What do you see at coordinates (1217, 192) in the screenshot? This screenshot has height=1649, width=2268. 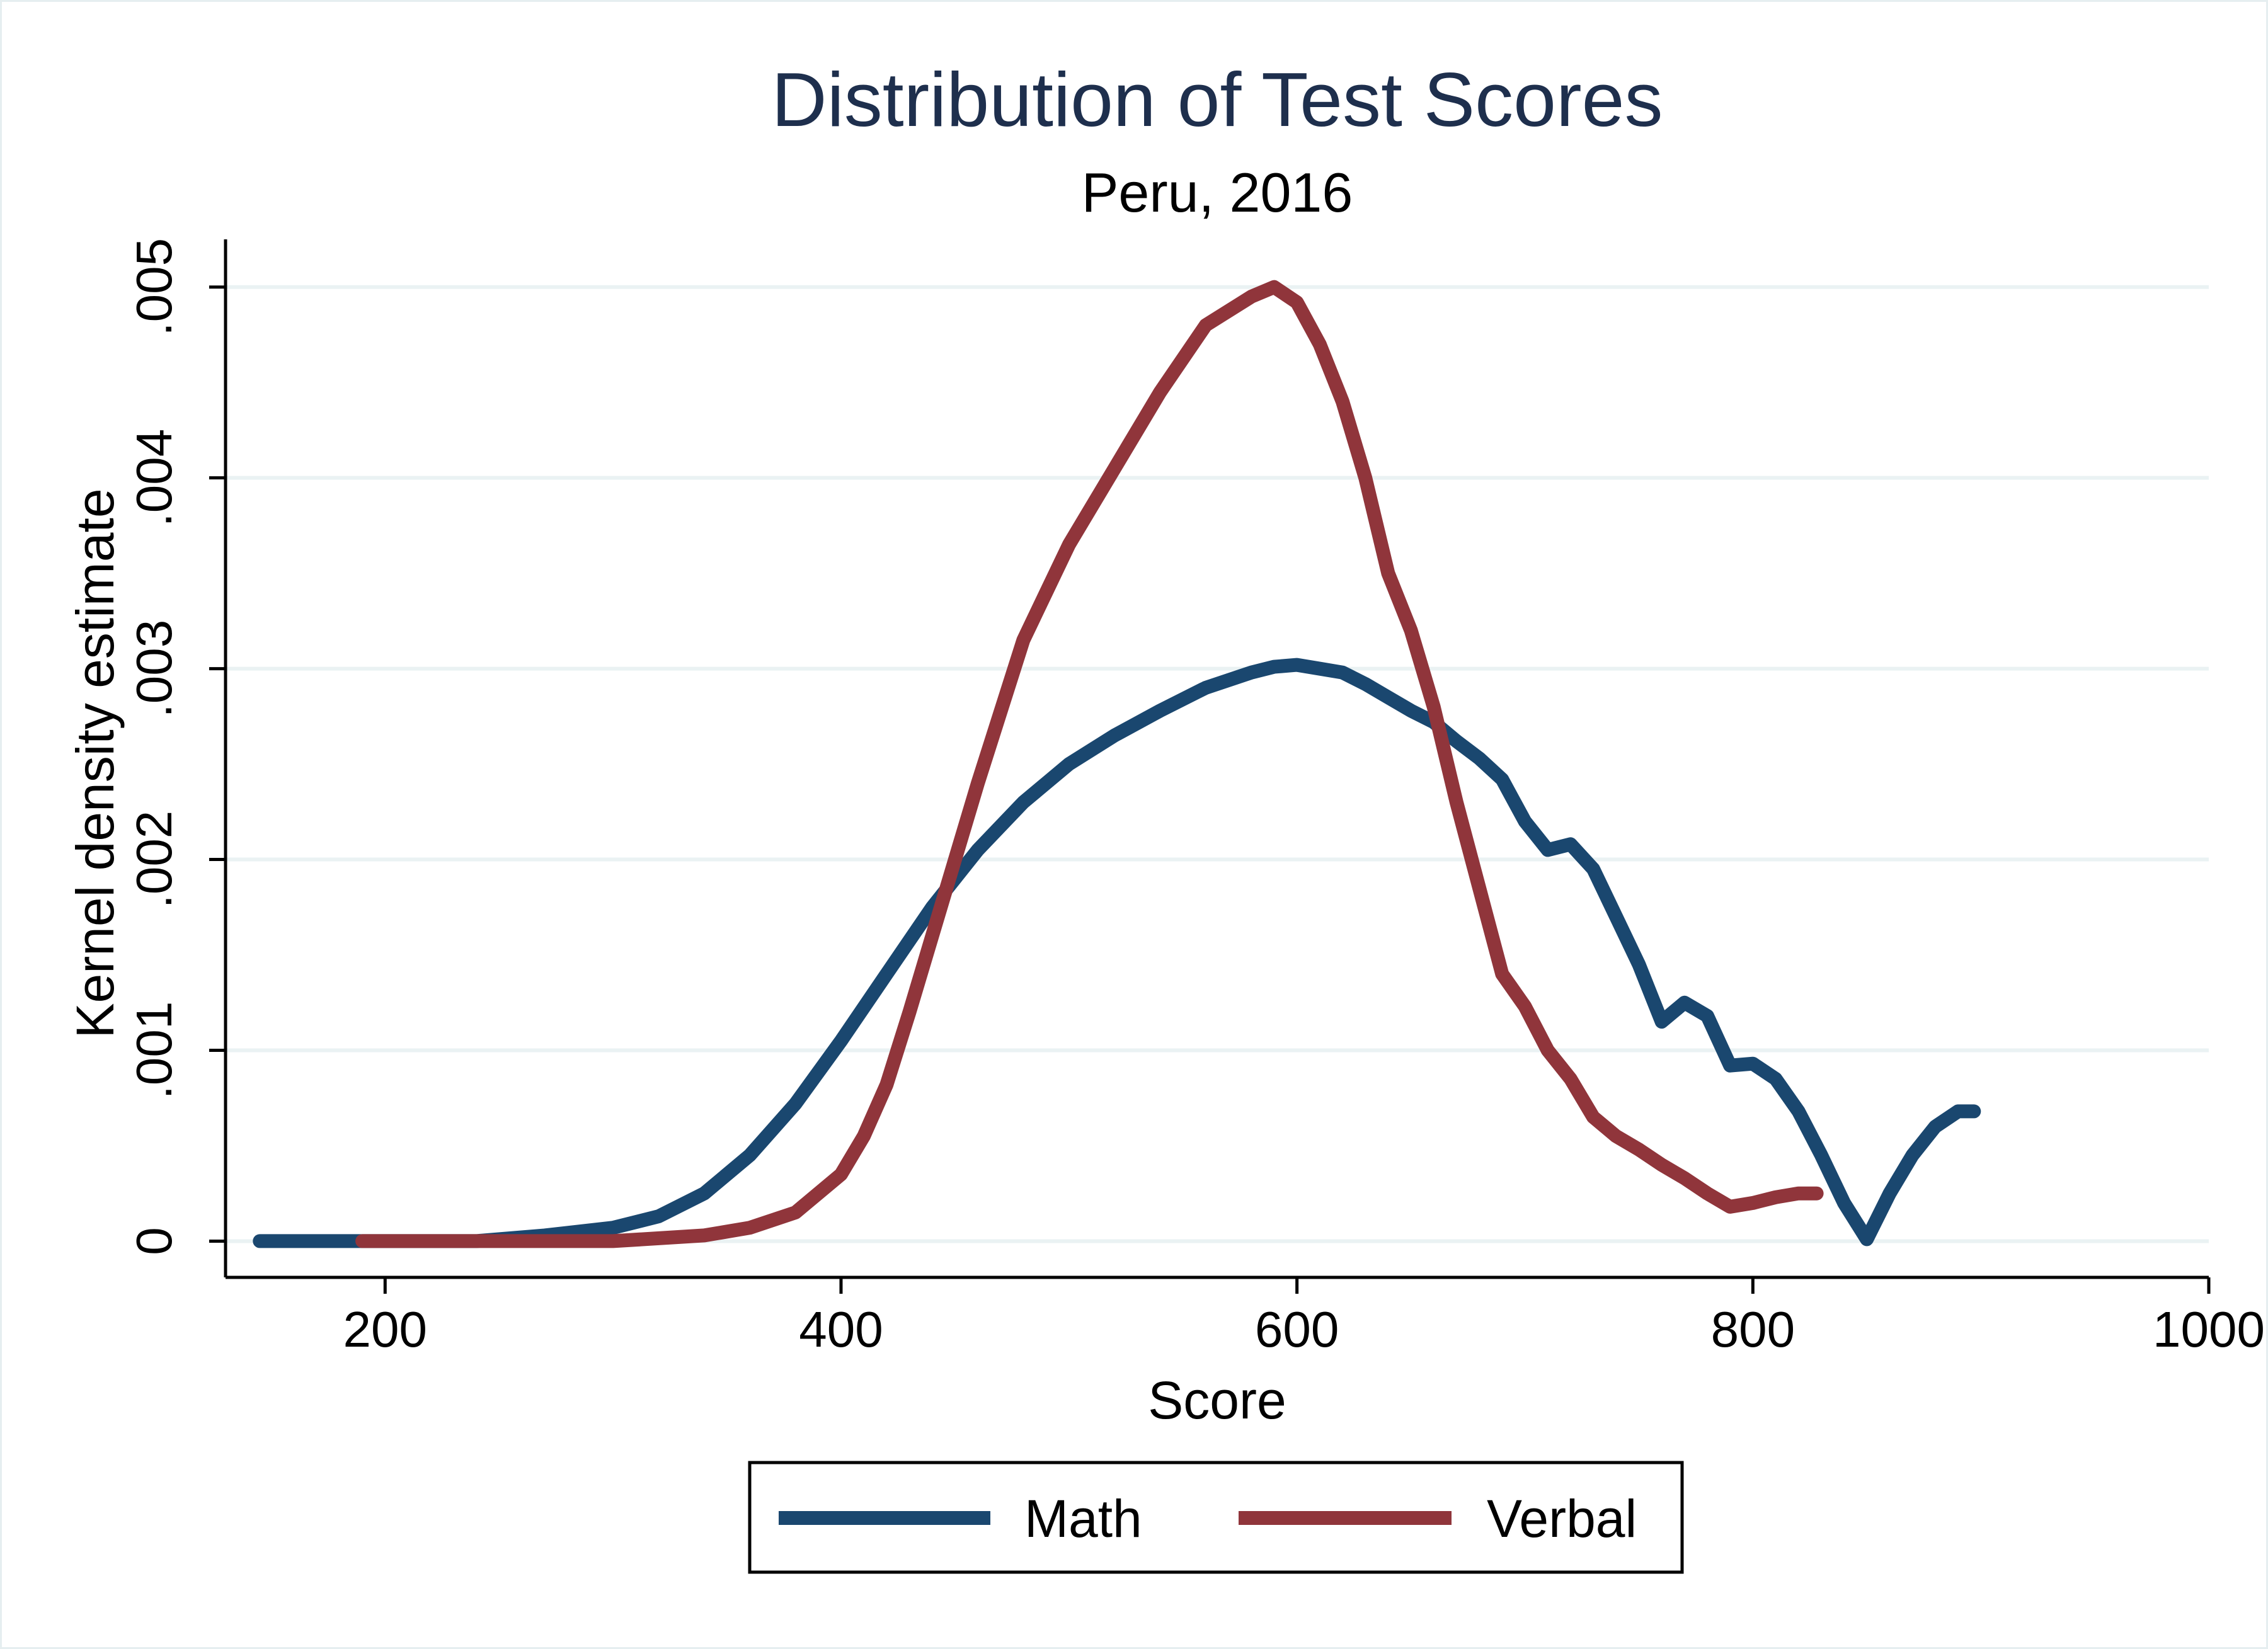 I see `chart-subtitle: Peru, 2016` at bounding box center [1217, 192].